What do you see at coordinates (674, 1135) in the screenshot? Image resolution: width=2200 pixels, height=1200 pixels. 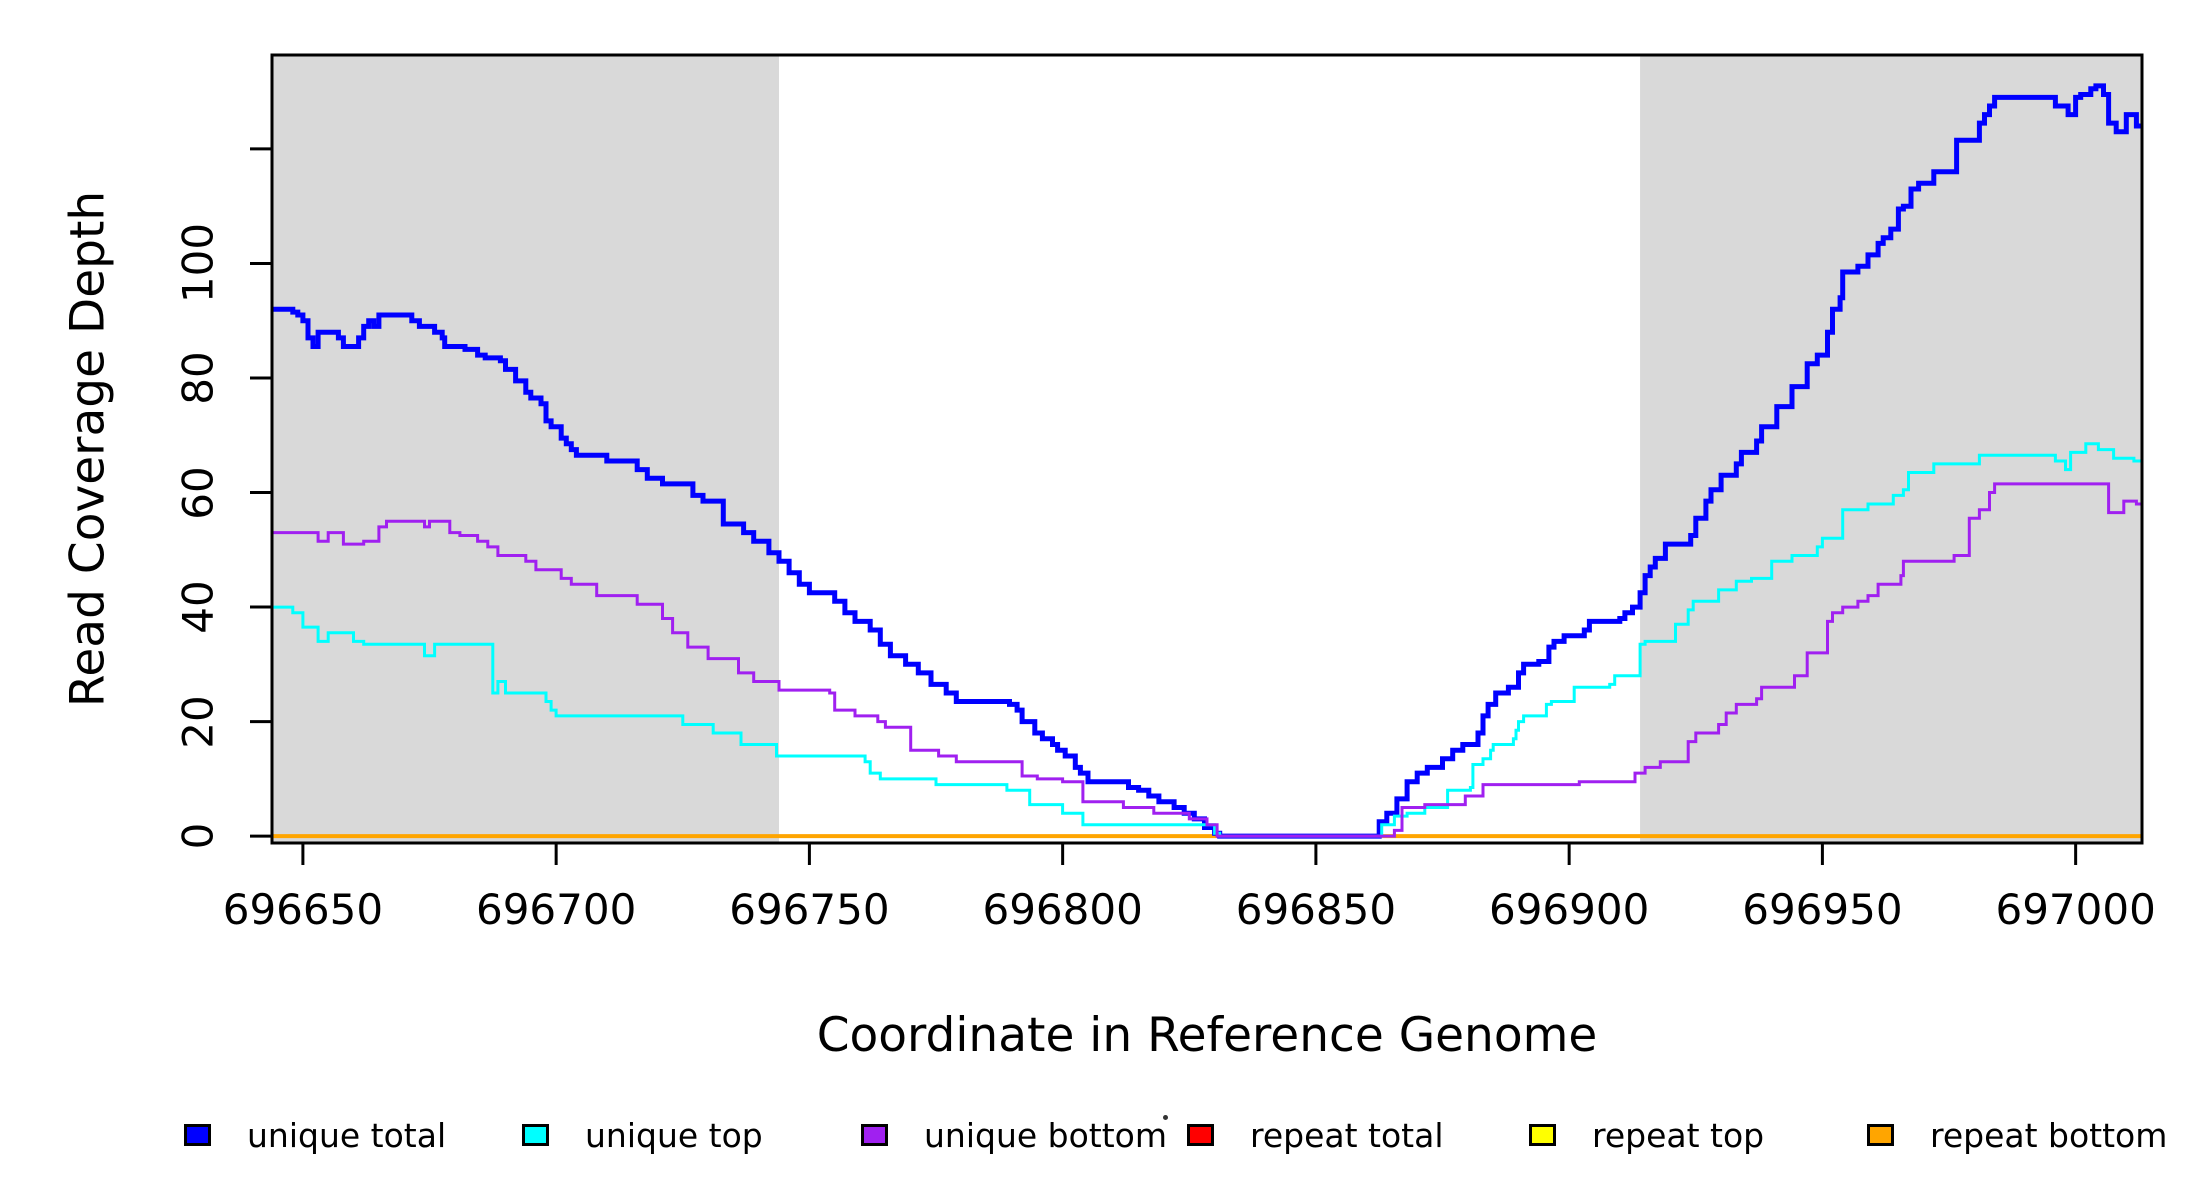 I see `legend-label: unique top` at bounding box center [674, 1135].